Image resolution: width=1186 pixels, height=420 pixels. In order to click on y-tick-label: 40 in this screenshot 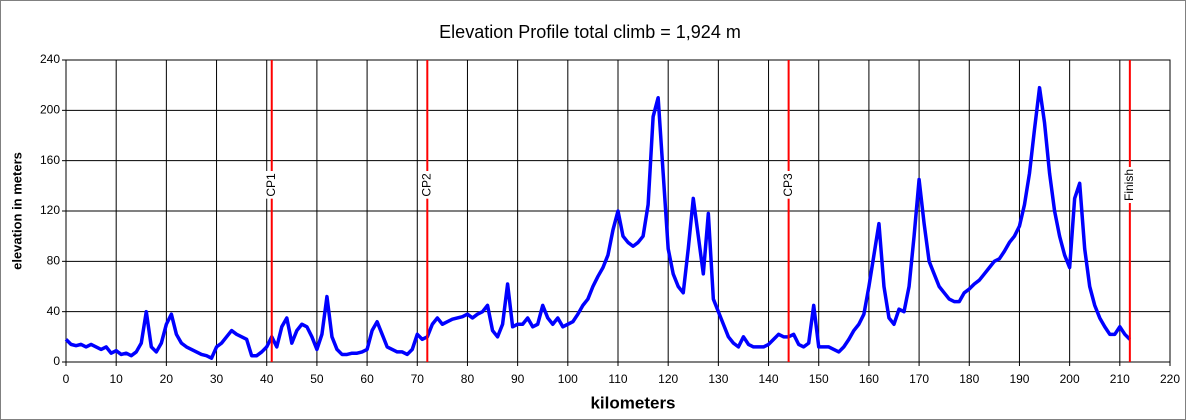, I will do `click(54, 311)`.